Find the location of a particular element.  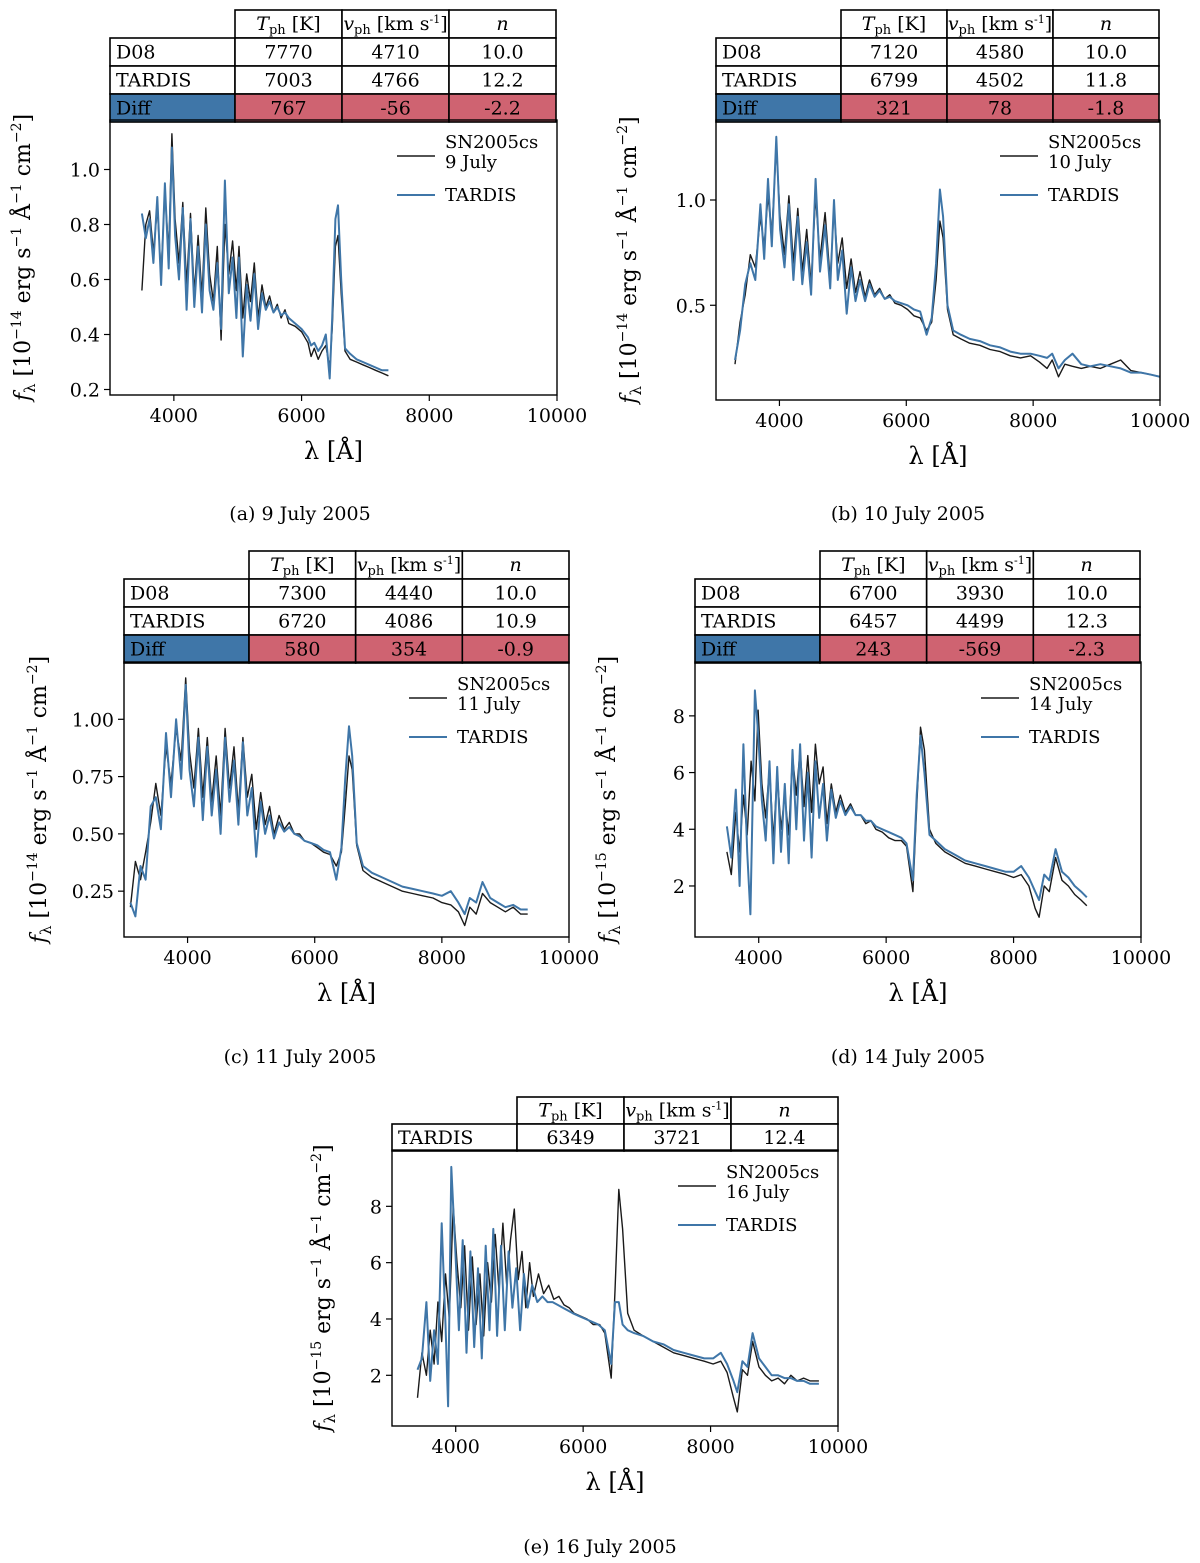

table-value: -569 is located at coordinates (980, 650).